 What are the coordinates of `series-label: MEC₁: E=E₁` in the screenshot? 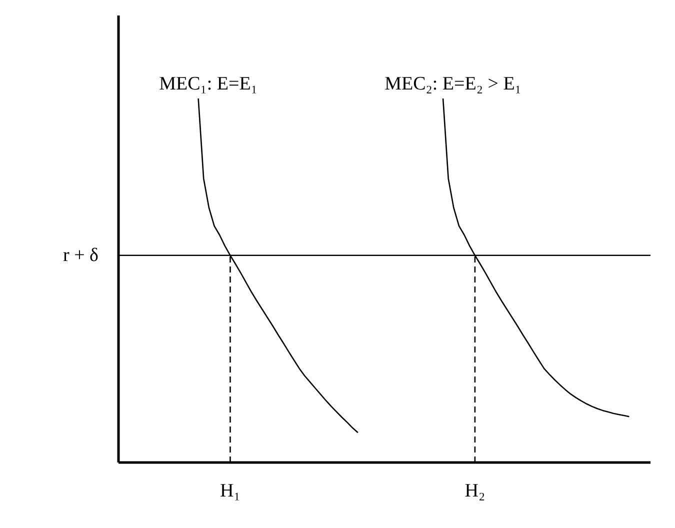 It's located at (208, 83).